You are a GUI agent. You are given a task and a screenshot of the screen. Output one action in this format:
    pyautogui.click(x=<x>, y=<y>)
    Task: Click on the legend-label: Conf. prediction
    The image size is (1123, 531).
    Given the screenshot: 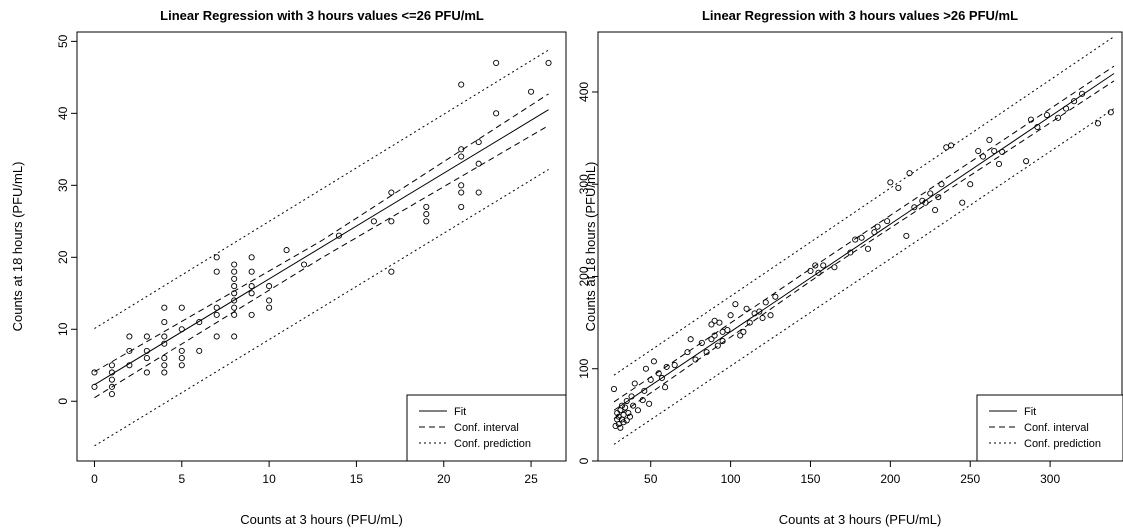 What is the action you would take?
    pyautogui.click(x=1062, y=444)
    